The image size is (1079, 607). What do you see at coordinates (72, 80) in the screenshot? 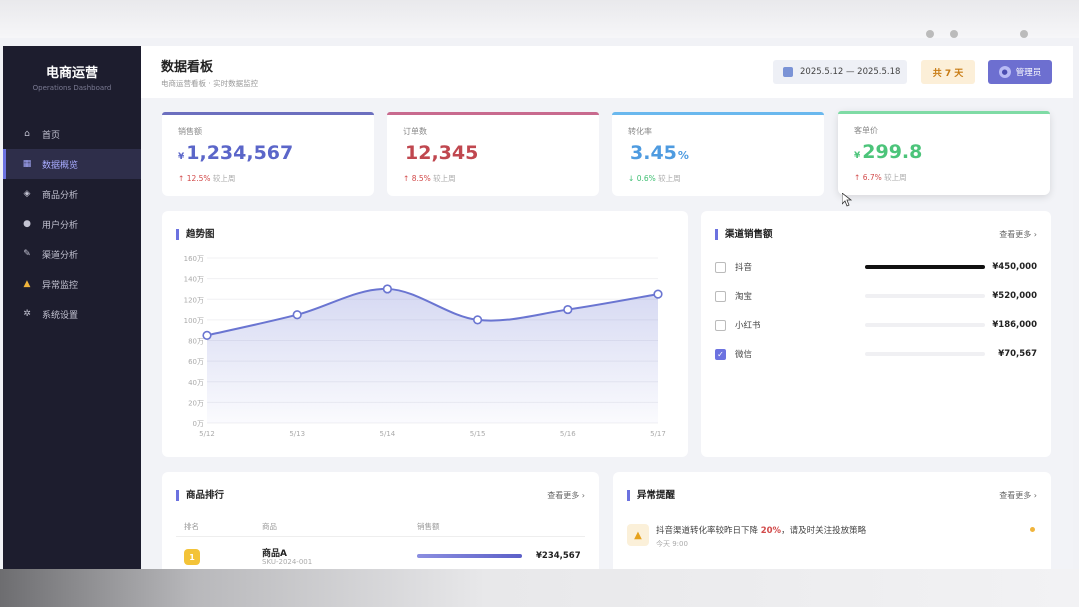
I see `brand: 电商运营 Operations Dashboard` at bounding box center [72, 80].